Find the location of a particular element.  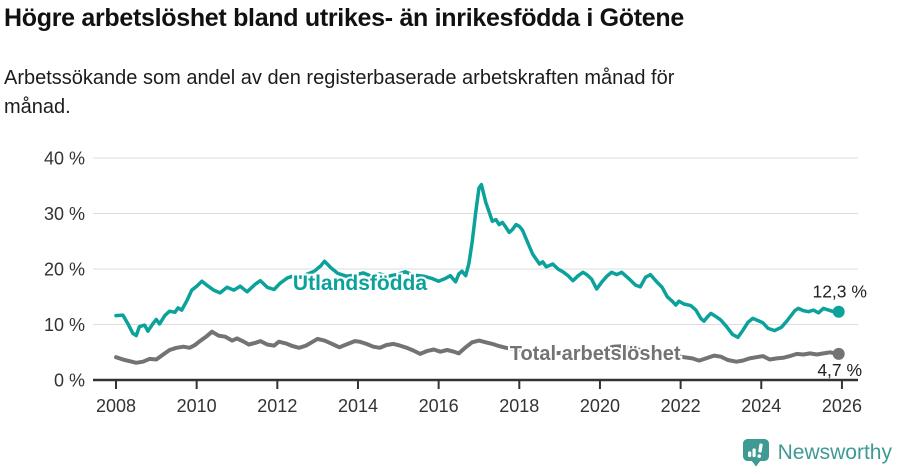

x-tick-label-2022: 2022 is located at coordinates (681, 406).